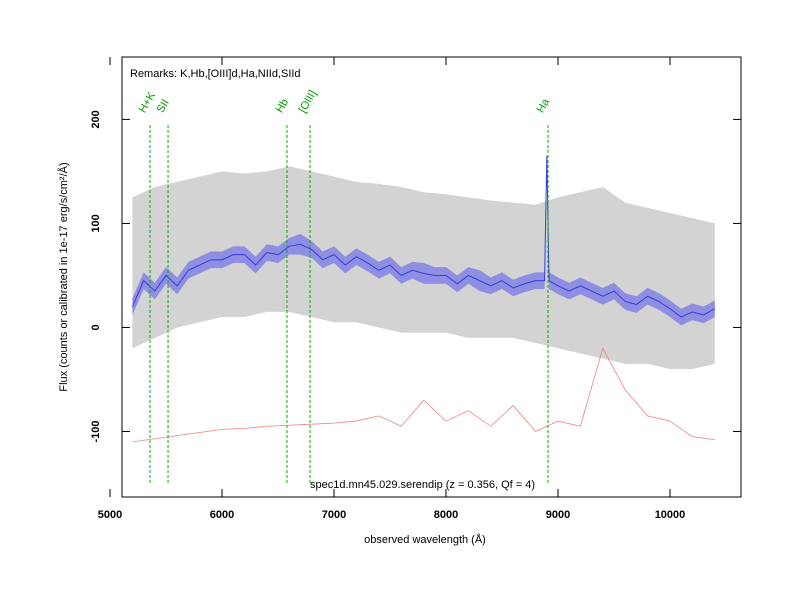 The image size is (800, 600). I want to click on y-tick-label: 0, so click(96, 327).